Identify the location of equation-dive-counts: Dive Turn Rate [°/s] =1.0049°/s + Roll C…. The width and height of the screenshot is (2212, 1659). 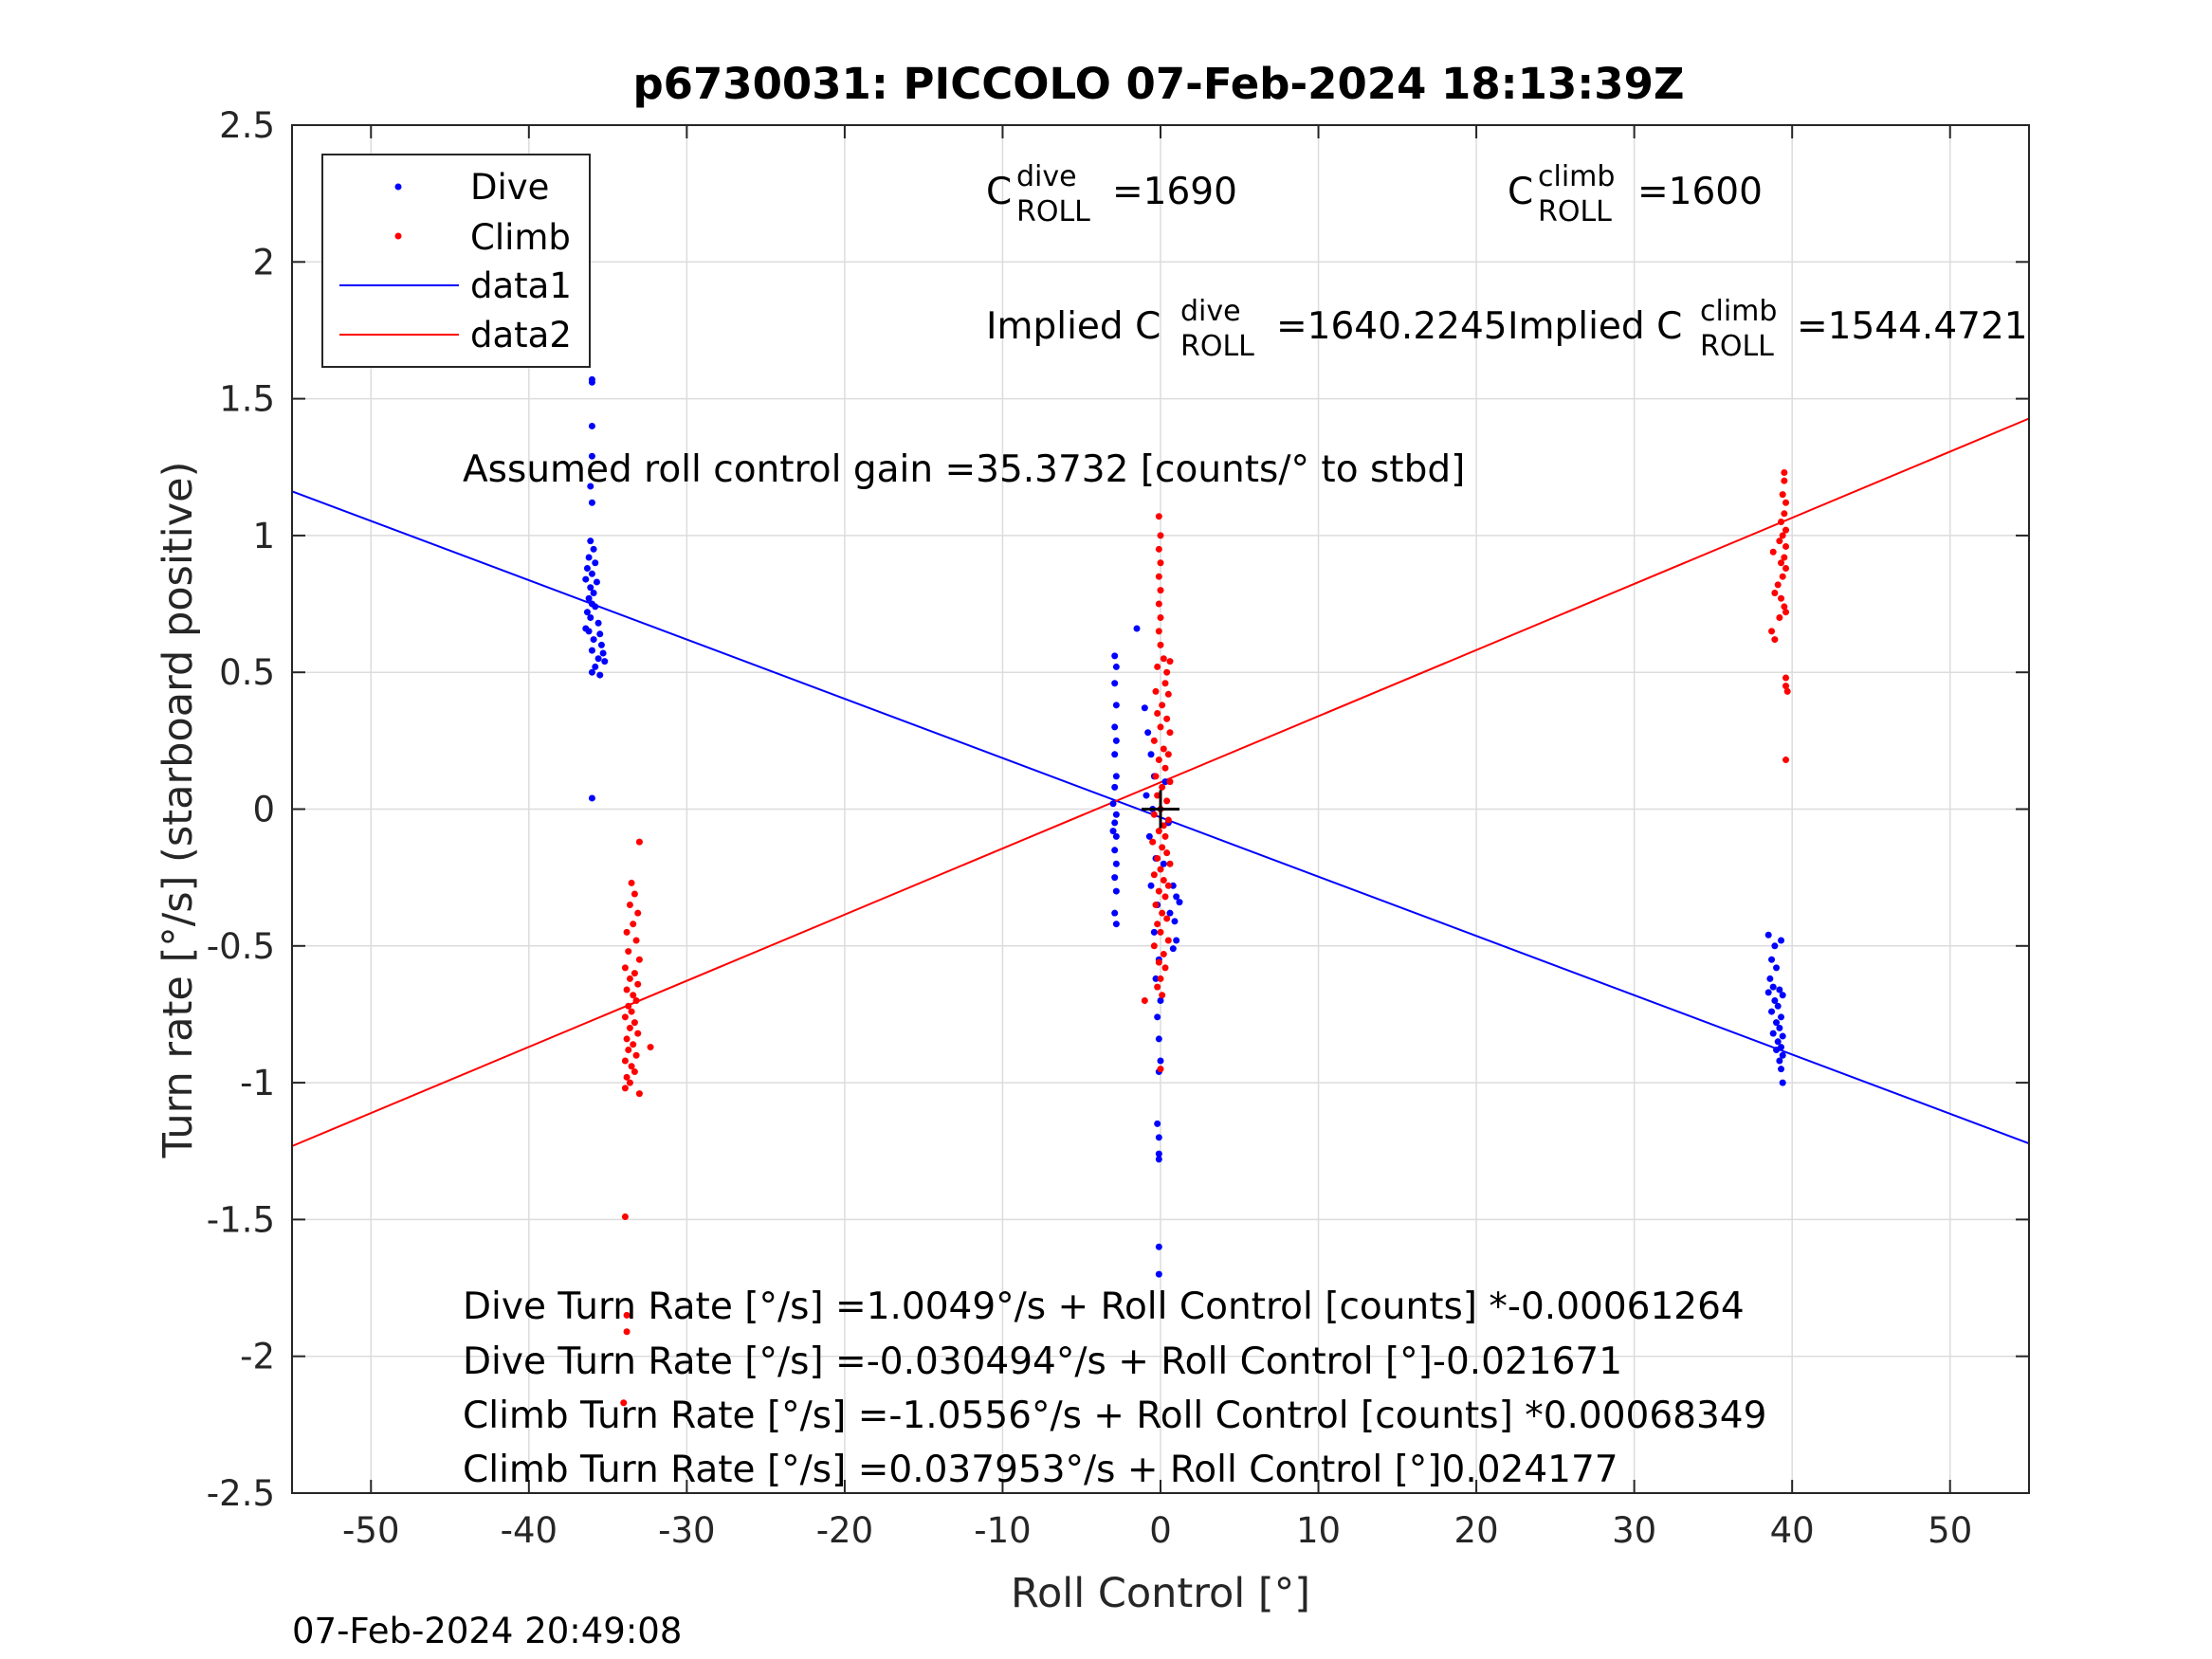
(1104, 1306).